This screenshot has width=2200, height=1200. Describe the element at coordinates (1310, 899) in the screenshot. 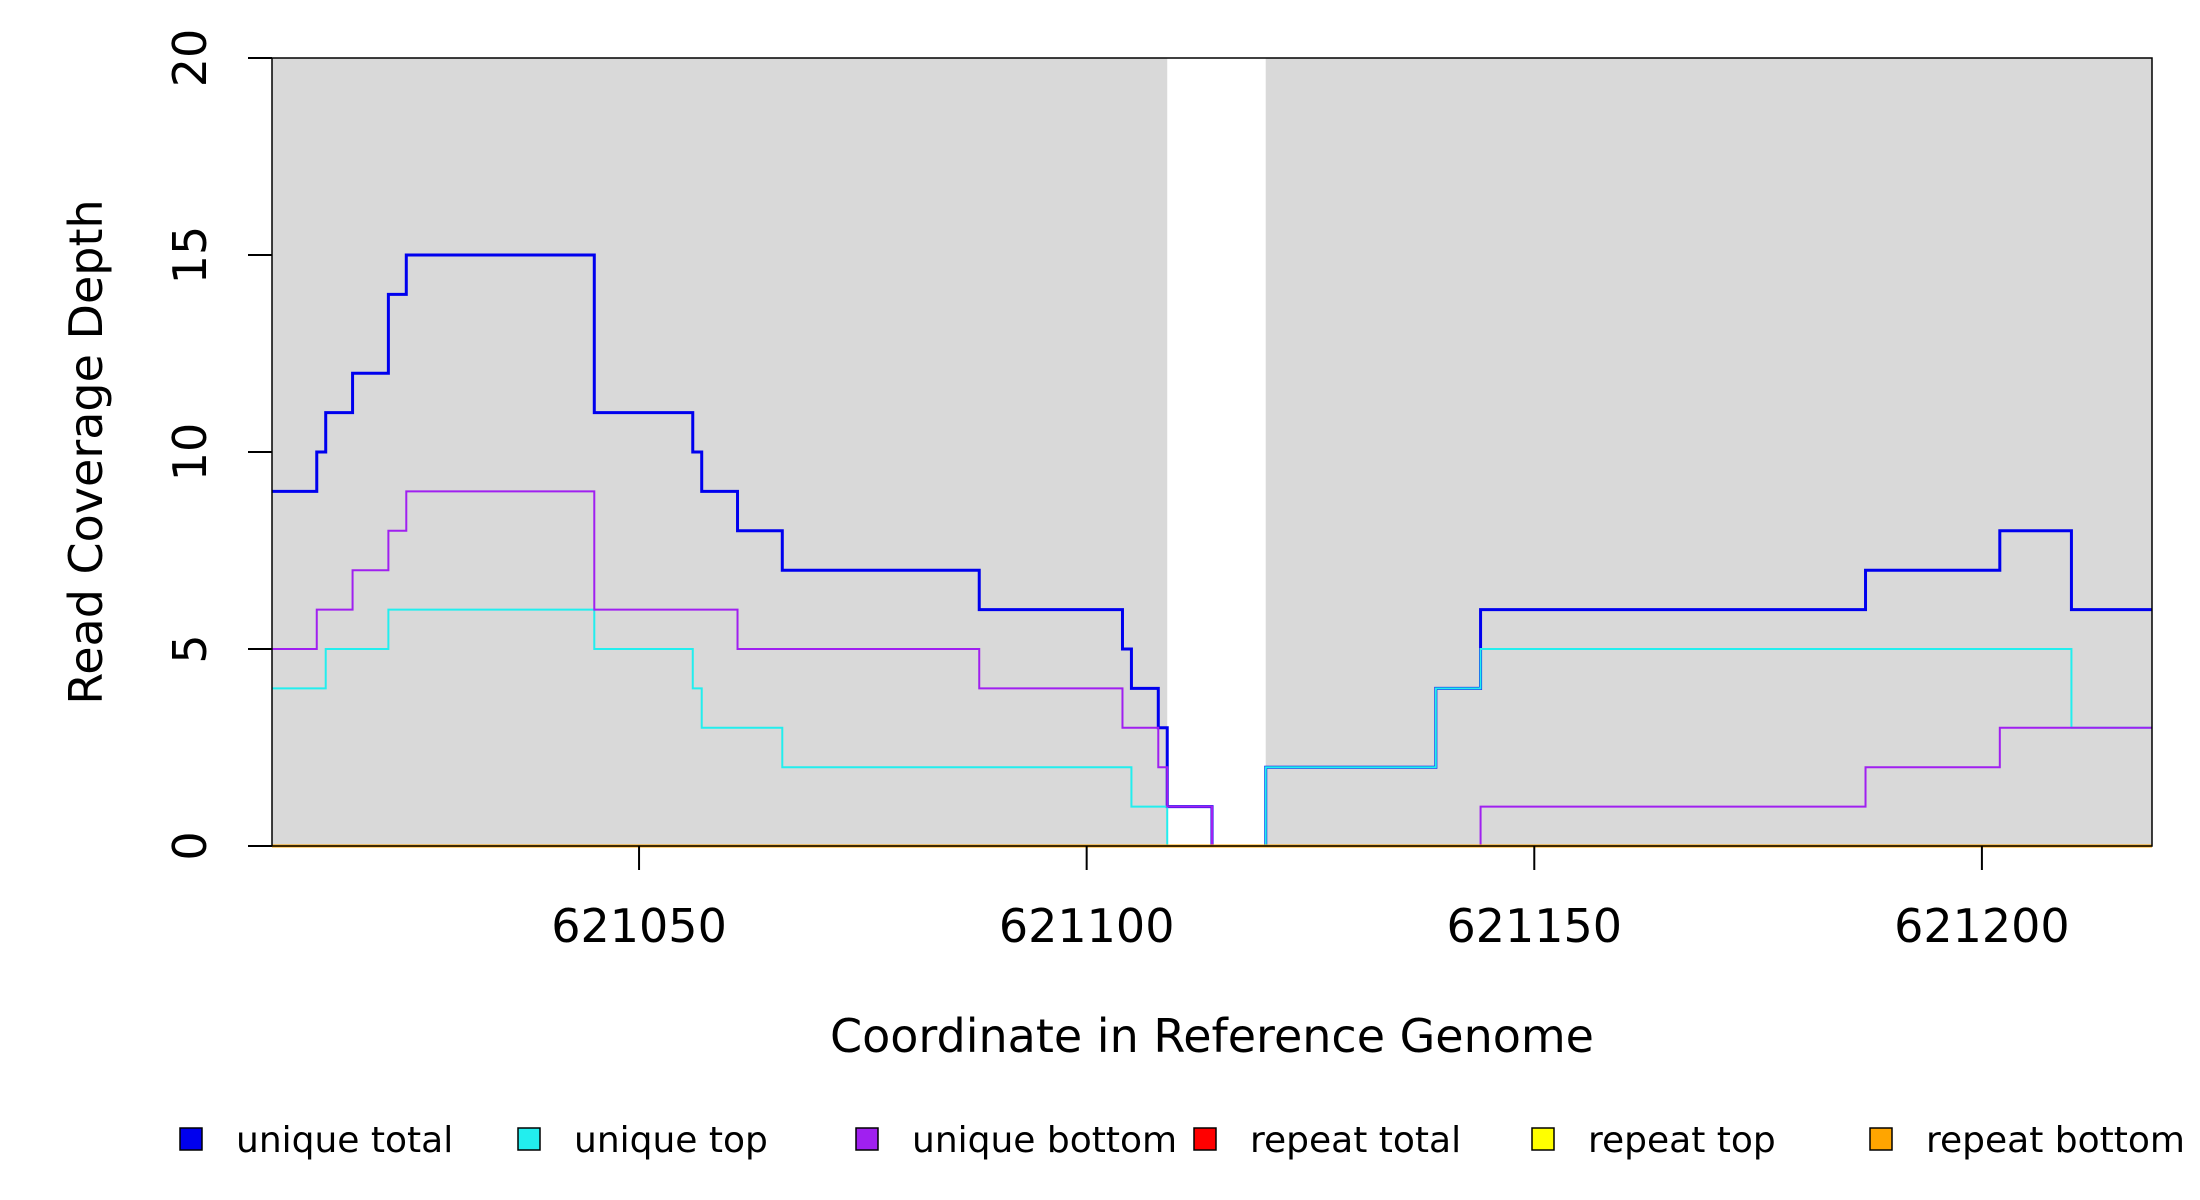

I see `x-axis: 621050 621100 621150 621200` at that location.